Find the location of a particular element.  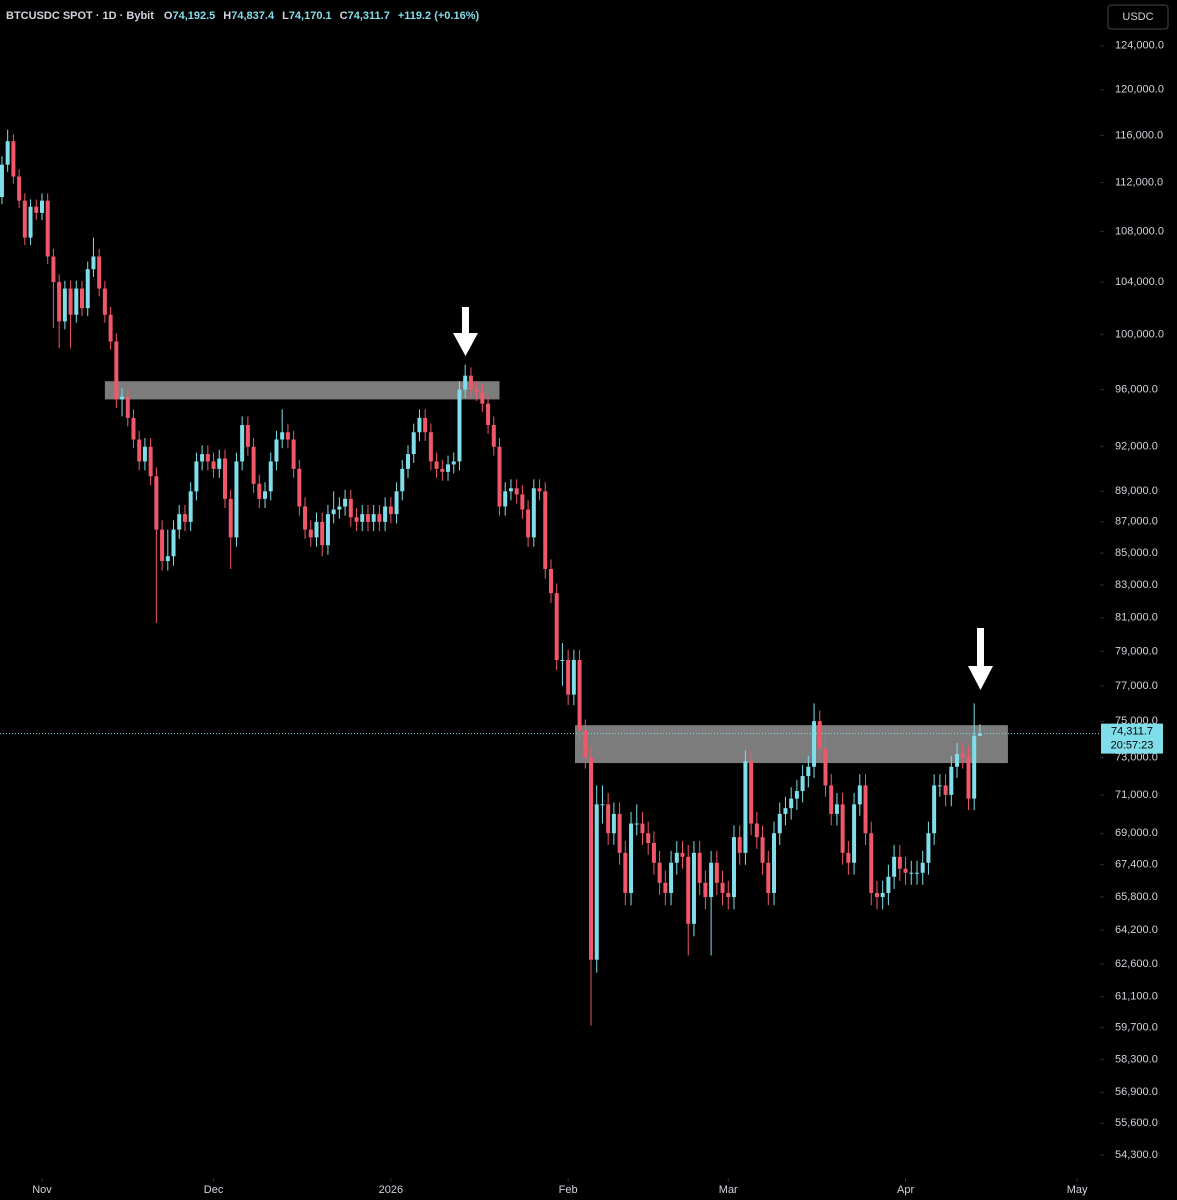

y-tick-label: 124,000.0 is located at coordinates (1139, 46).